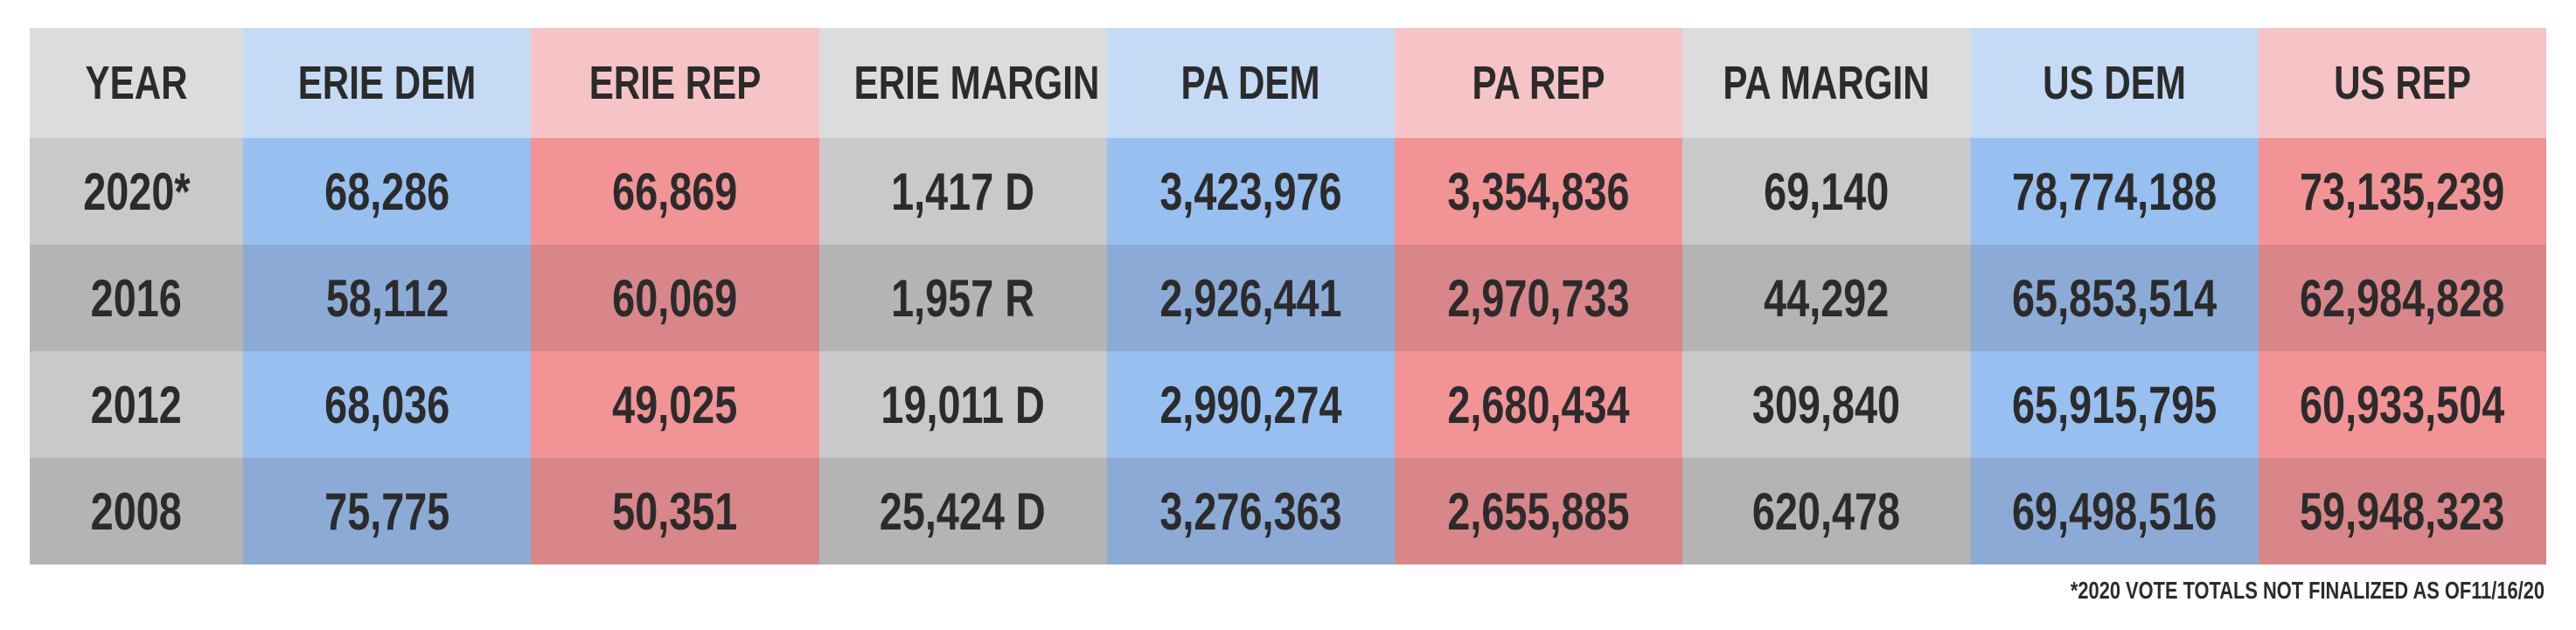  I want to click on year-cell-text: 2012, so click(136, 404).